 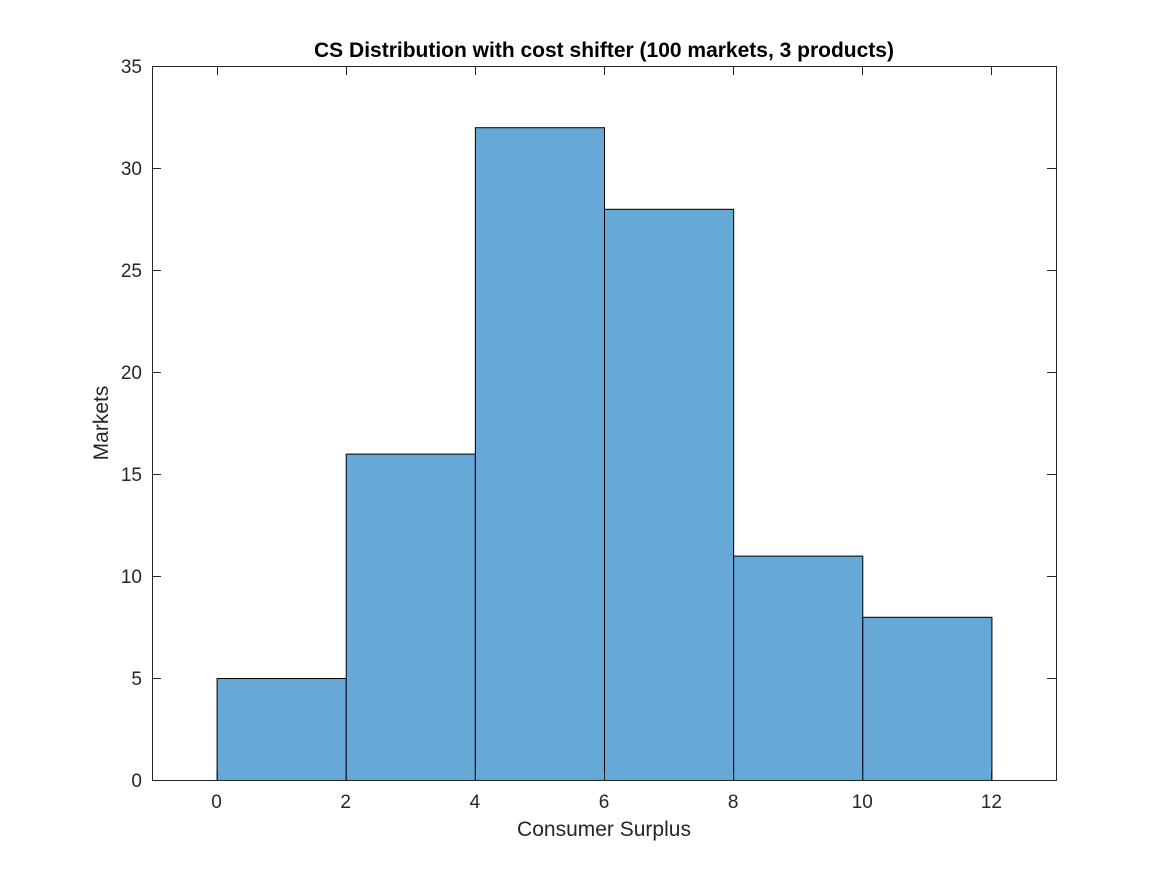 What do you see at coordinates (733, 802) in the screenshot?
I see `x-tick-label: 8` at bounding box center [733, 802].